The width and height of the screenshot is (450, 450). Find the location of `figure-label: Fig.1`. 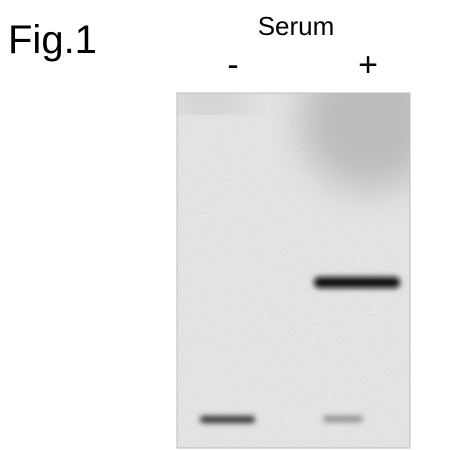

figure-label: Fig.1 is located at coordinates (52, 40).